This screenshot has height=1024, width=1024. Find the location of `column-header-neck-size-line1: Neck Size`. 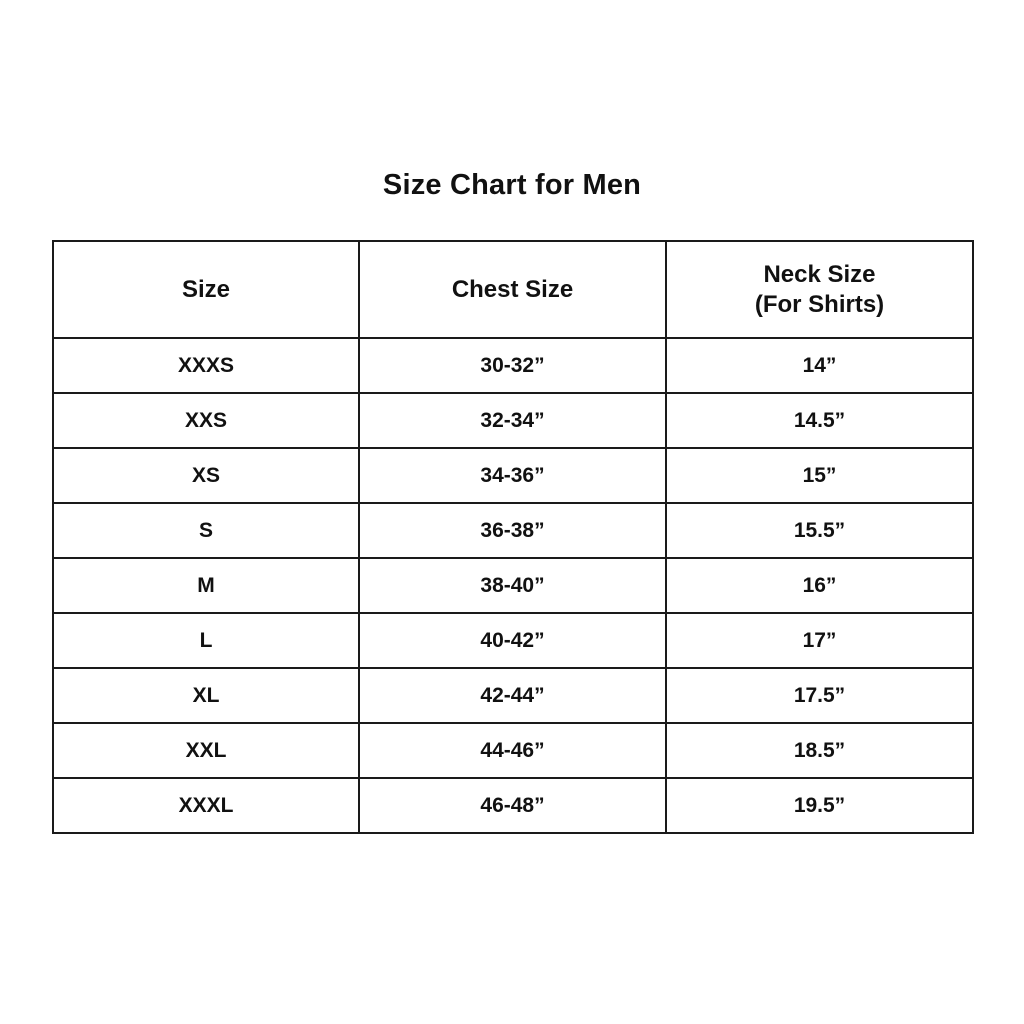

column-header-neck-size-line1: Neck Size is located at coordinates (819, 274).